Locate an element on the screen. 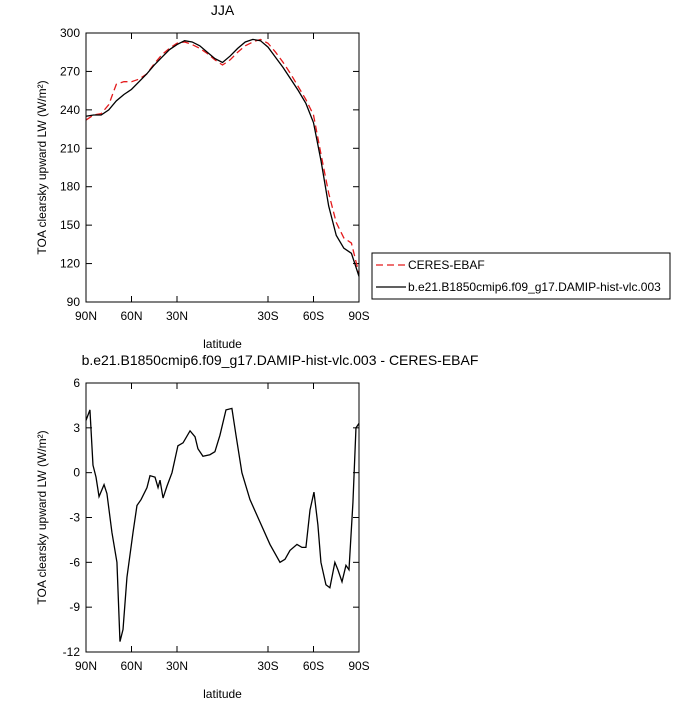 Image resolution: width=700 pixels, height=705 pixels. y-tick-label: 120 is located at coordinates (70, 264).